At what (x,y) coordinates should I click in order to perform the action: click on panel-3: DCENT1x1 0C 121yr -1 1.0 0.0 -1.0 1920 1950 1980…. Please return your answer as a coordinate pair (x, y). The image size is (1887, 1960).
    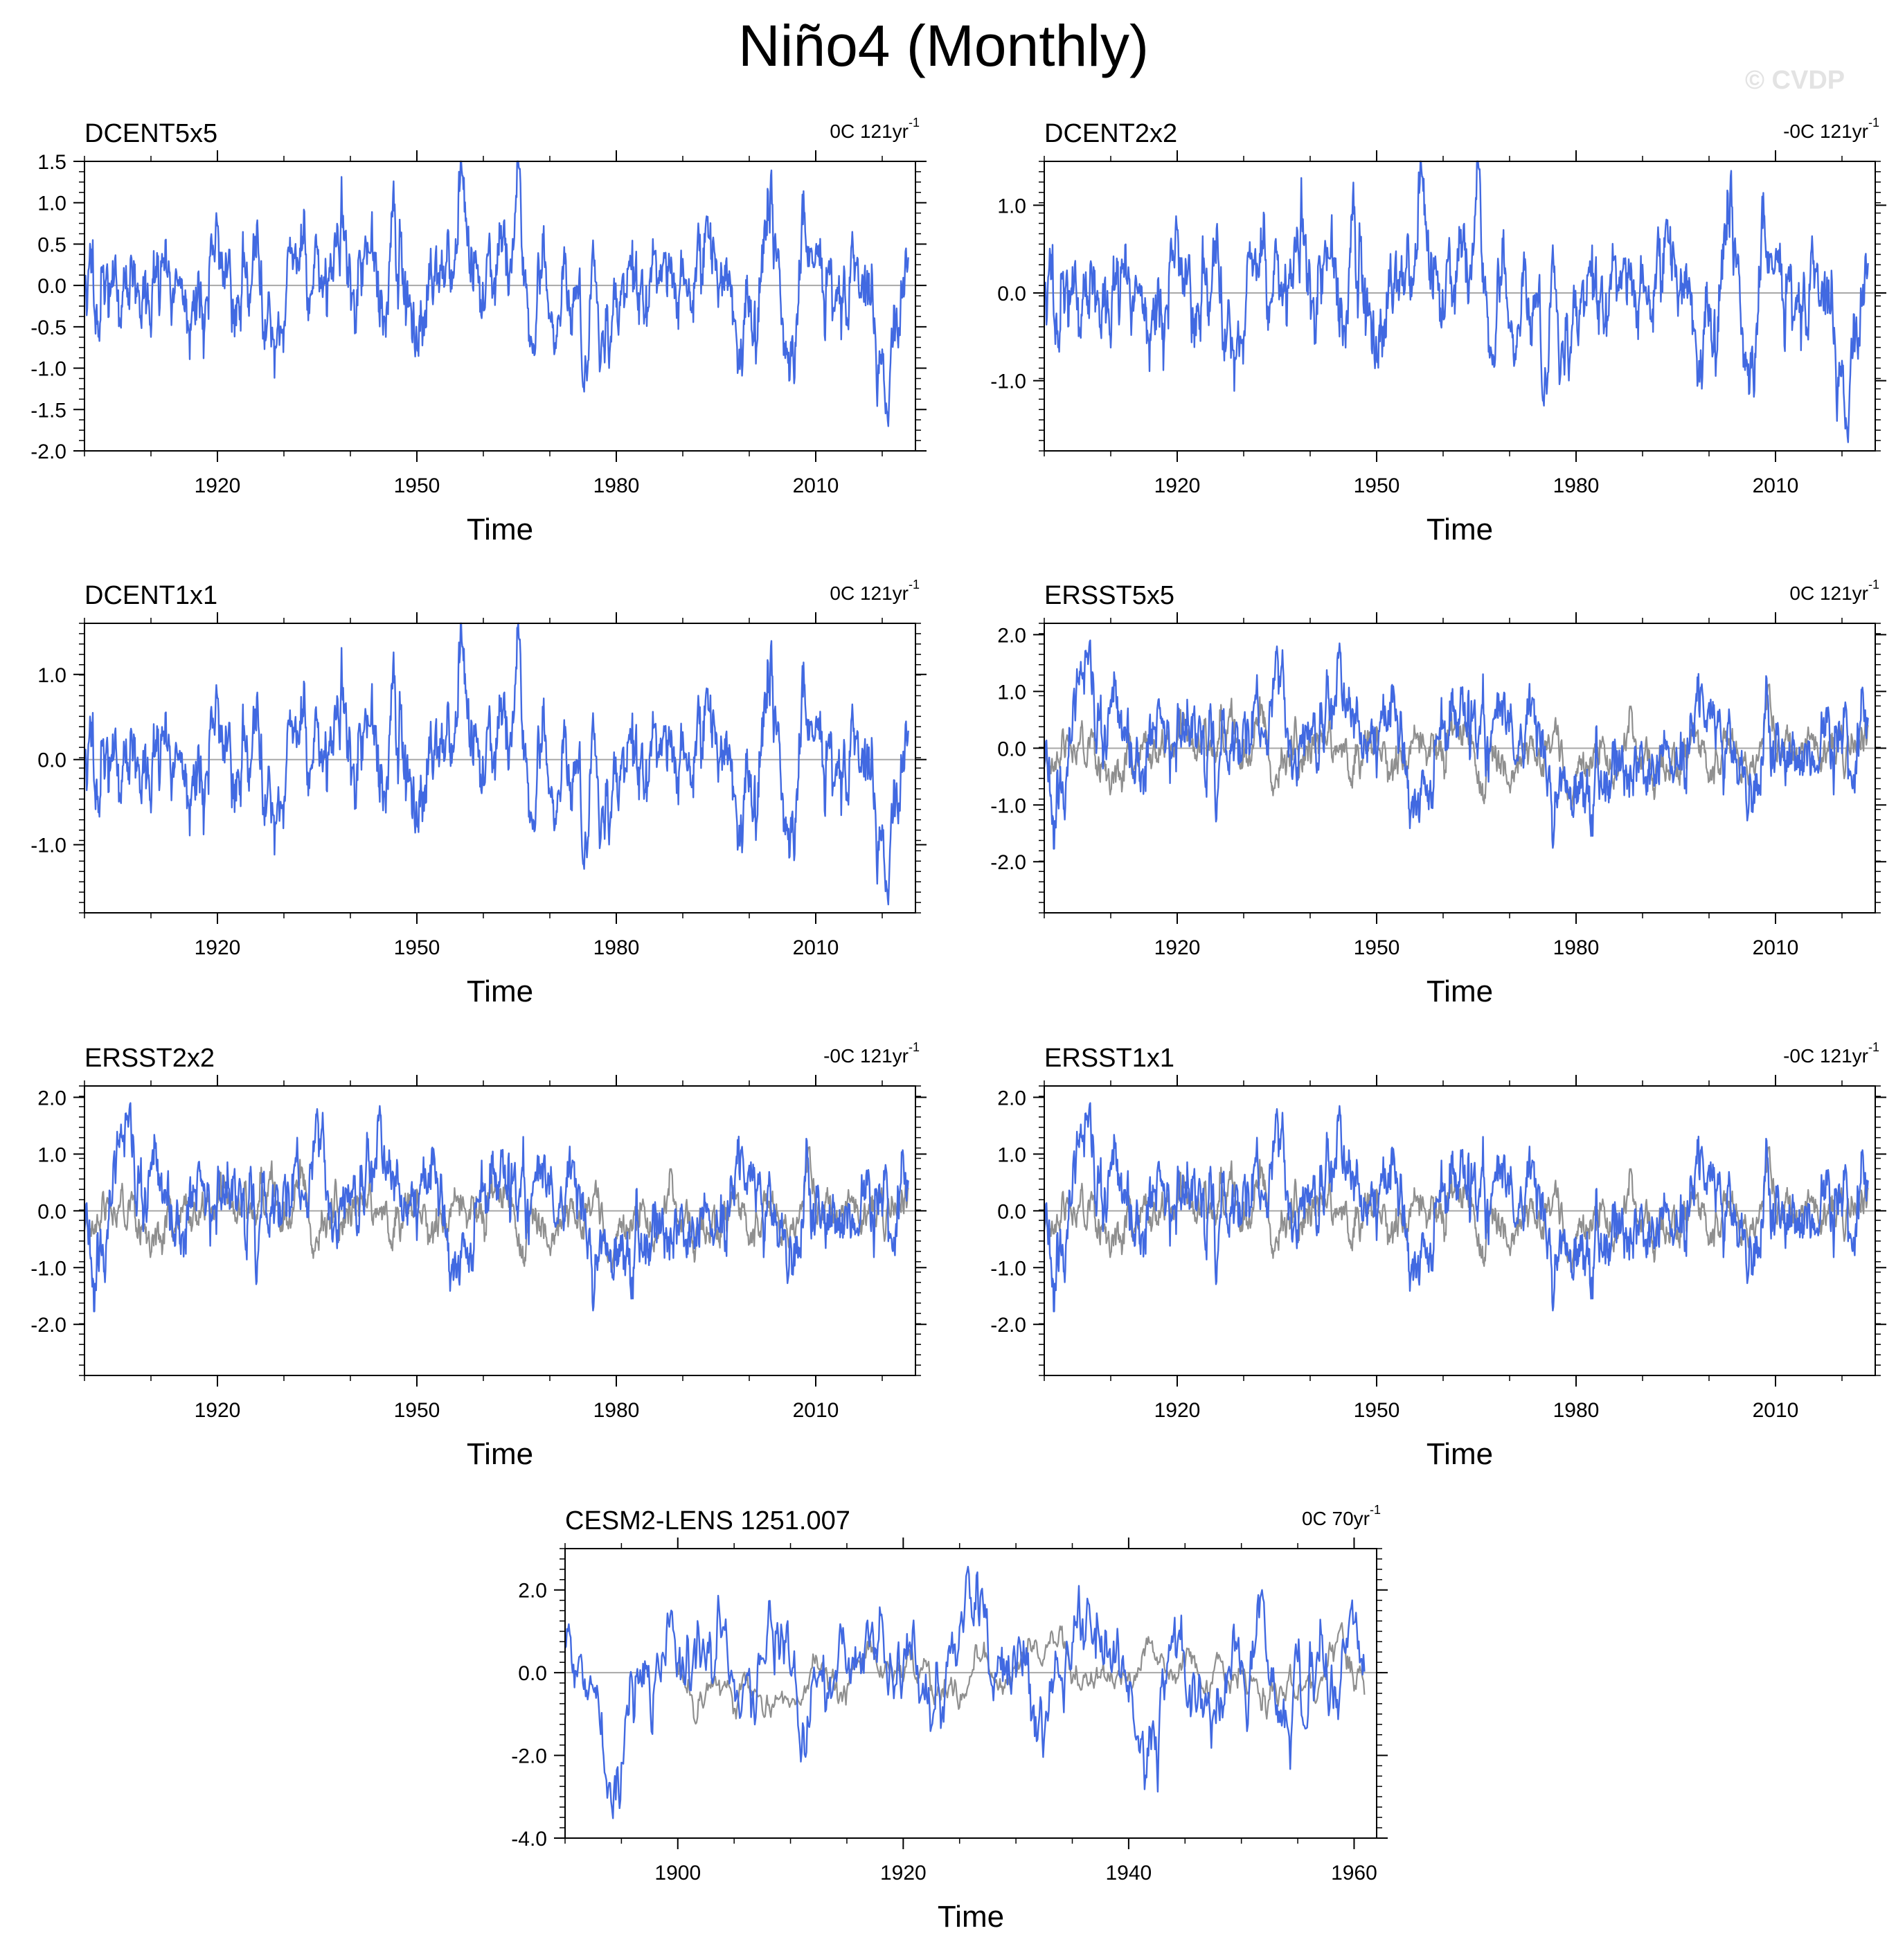
    Looking at the image, I should click on (478, 793).